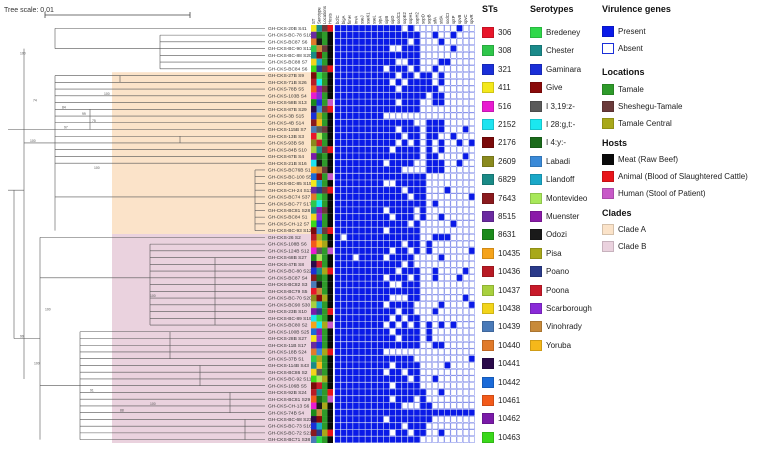 This screenshot has height=450, width=762. I want to click on clade-legend-swatch, so click(608, 246).